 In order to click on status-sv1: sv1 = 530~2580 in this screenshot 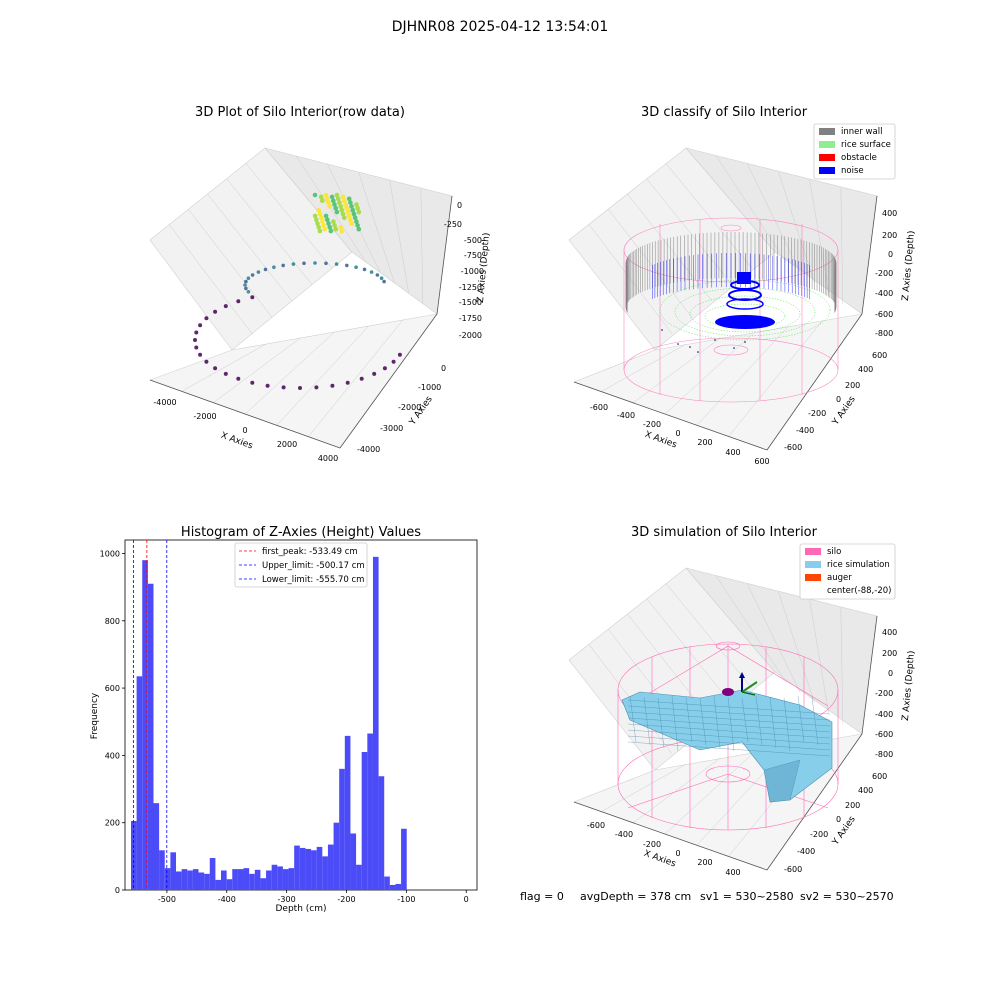, I will do `click(747, 896)`.